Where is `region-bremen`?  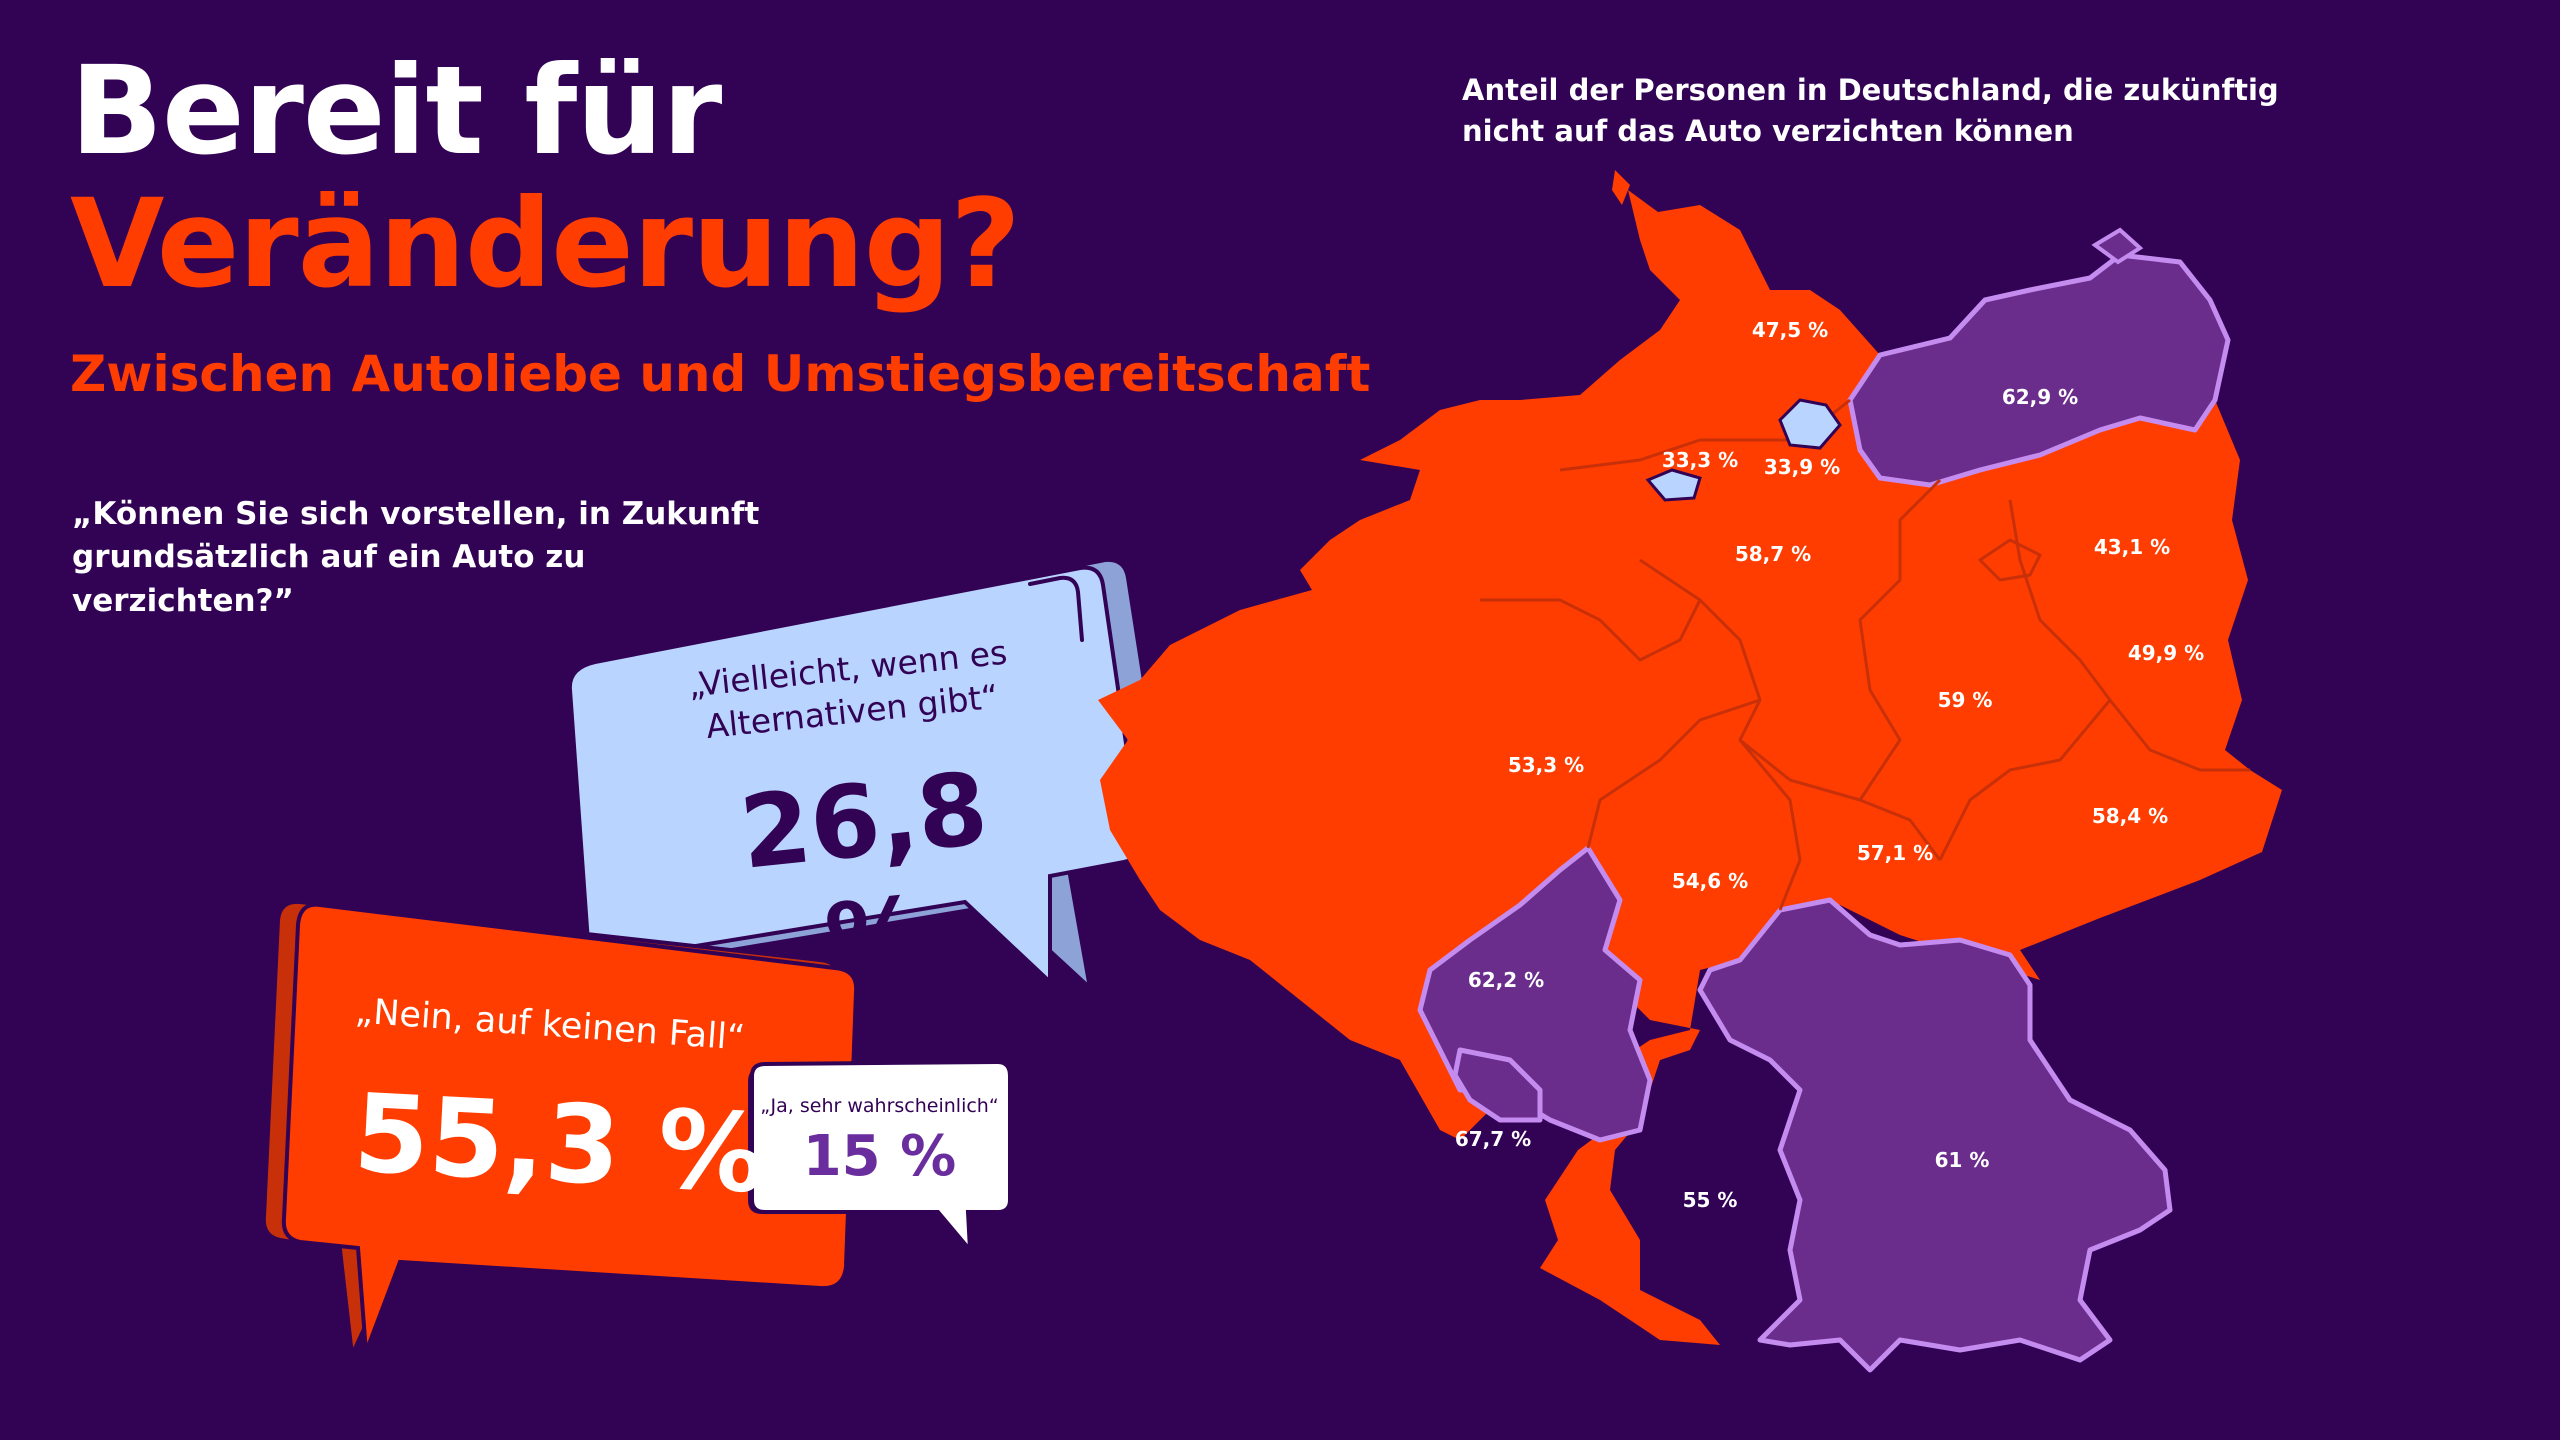
region-bremen is located at coordinates (1673, 485).